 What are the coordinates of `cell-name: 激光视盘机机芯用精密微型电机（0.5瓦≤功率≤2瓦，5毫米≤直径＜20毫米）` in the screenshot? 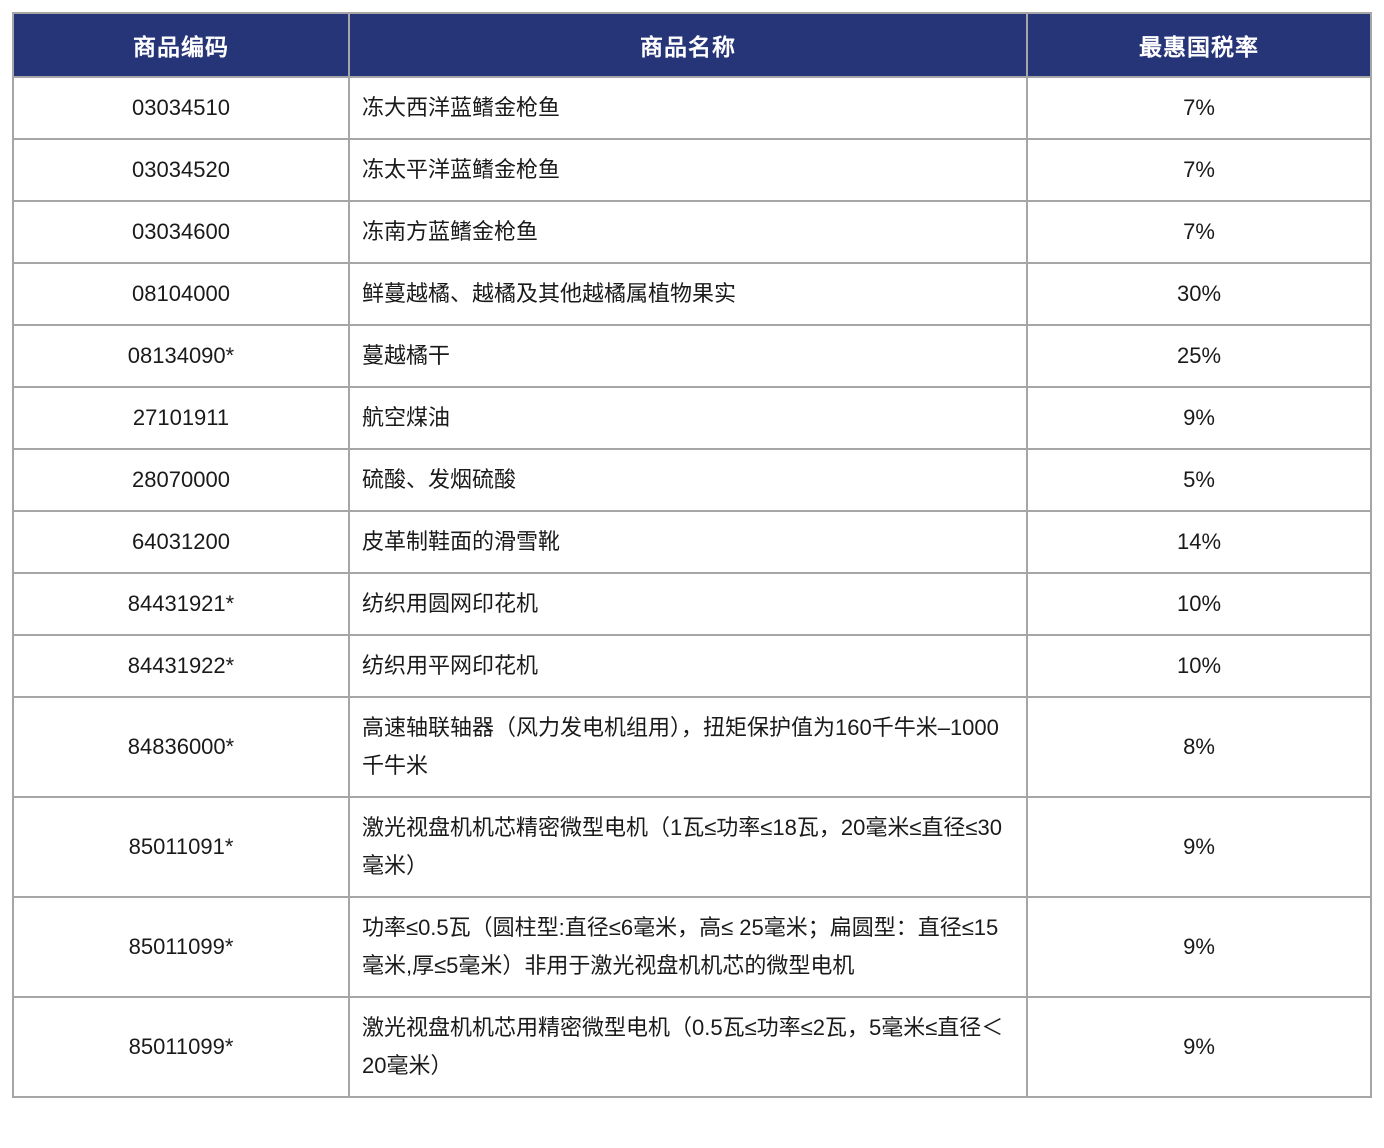 It's located at (688, 1047).